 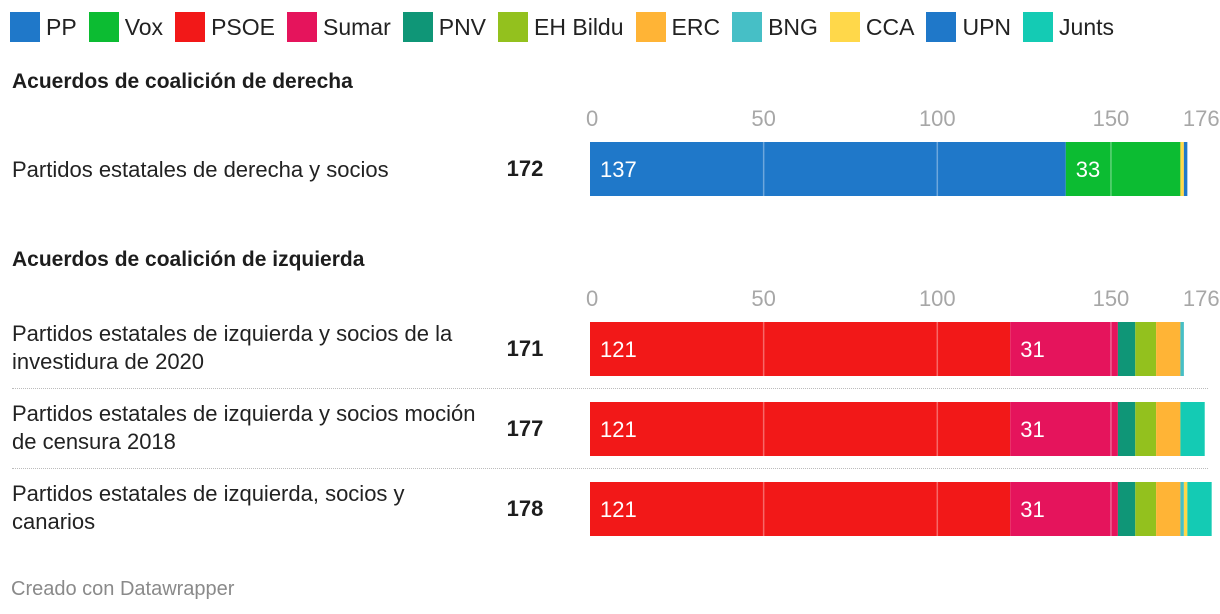 I want to click on legend-label: Vox, so click(x=144, y=26).